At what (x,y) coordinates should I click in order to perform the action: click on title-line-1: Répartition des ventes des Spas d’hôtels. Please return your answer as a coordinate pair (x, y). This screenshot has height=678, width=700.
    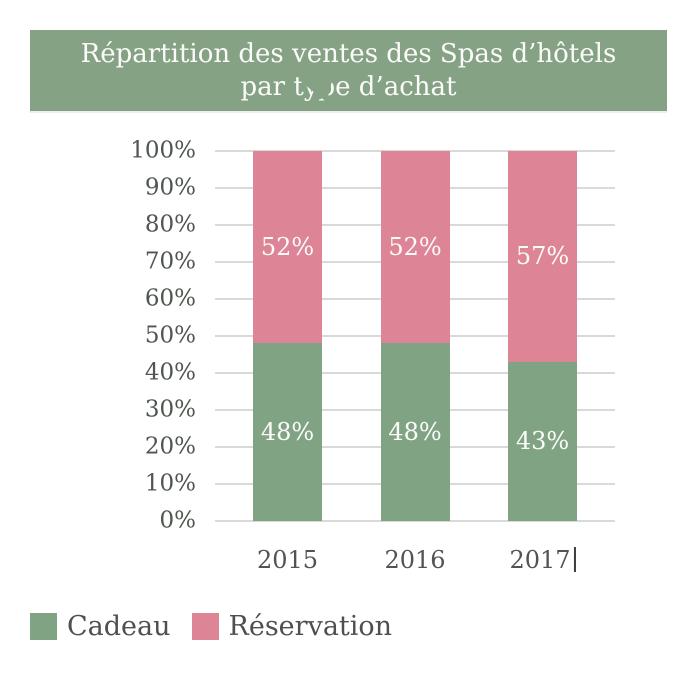
    Looking at the image, I should click on (348, 54).